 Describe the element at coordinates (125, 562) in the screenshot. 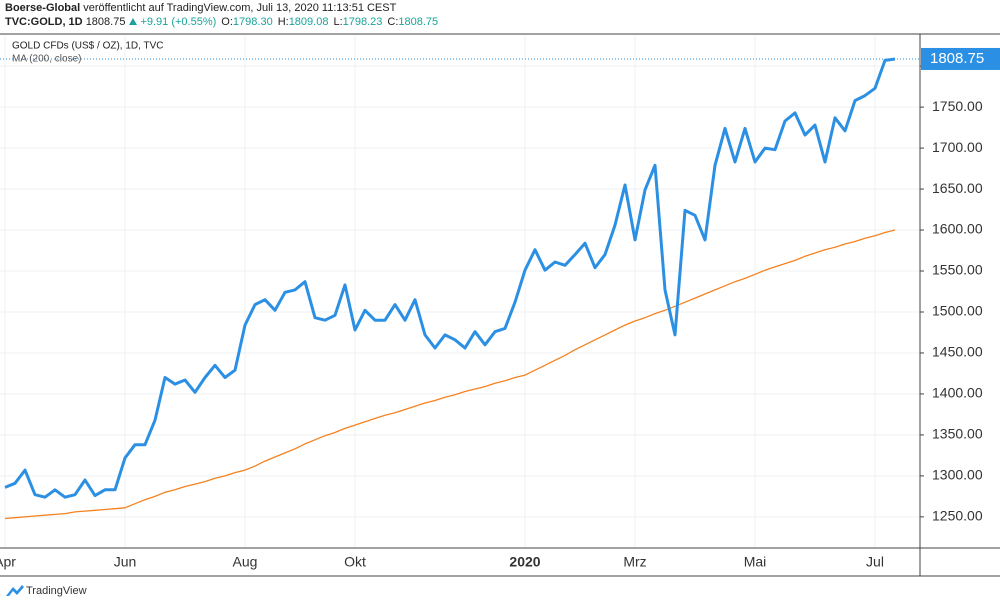

I see `x-tick-label: Jun` at that location.